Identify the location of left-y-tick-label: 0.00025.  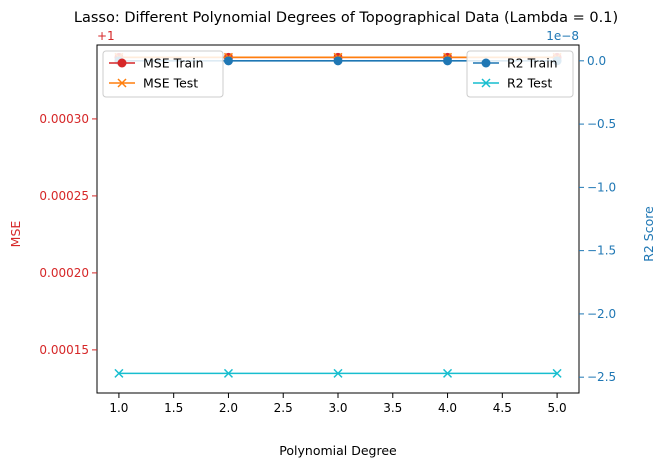
(64, 196).